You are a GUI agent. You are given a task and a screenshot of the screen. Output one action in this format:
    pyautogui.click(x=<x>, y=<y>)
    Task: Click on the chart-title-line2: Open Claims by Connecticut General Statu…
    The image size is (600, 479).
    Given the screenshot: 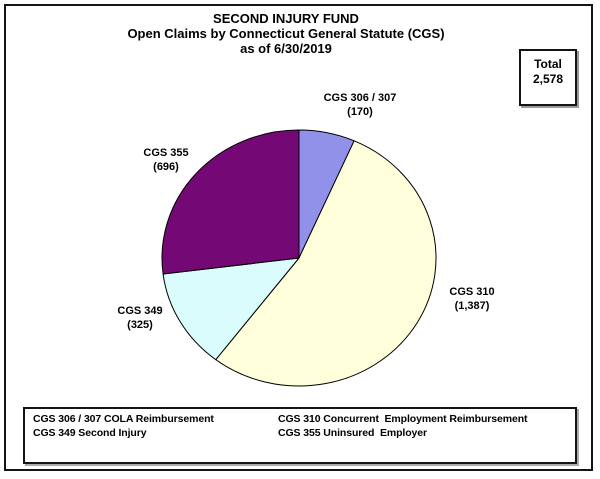 What is the action you would take?
    pyautogui.click(x=286, y=33)
    